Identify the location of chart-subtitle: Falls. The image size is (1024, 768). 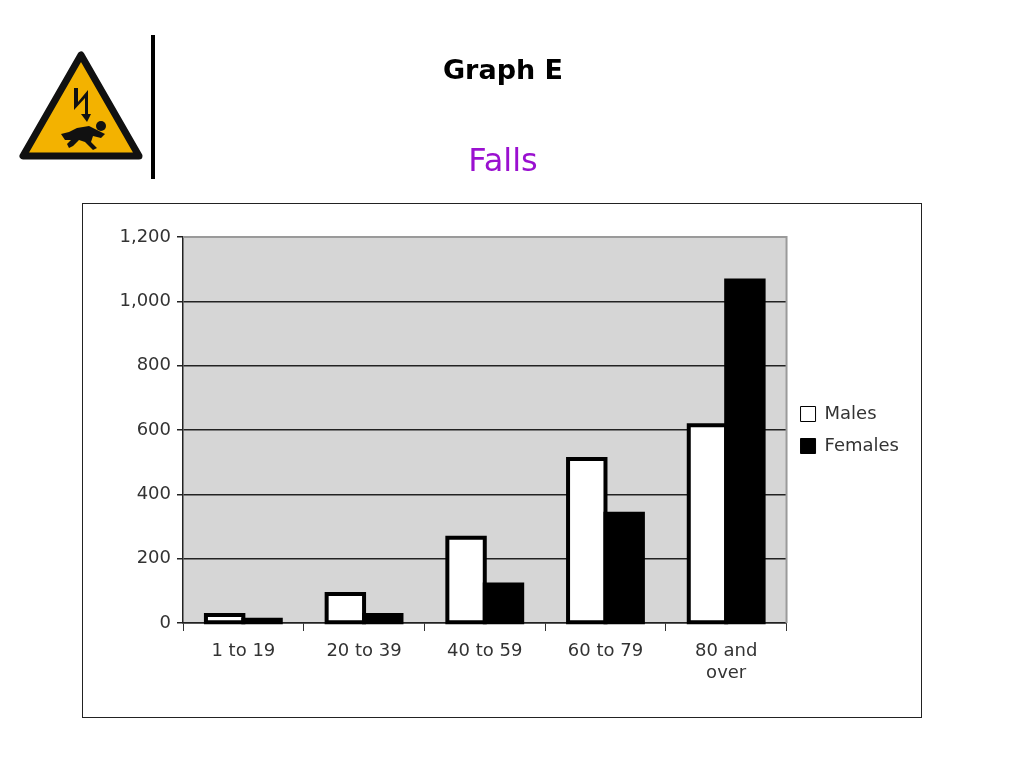
(503, 160).